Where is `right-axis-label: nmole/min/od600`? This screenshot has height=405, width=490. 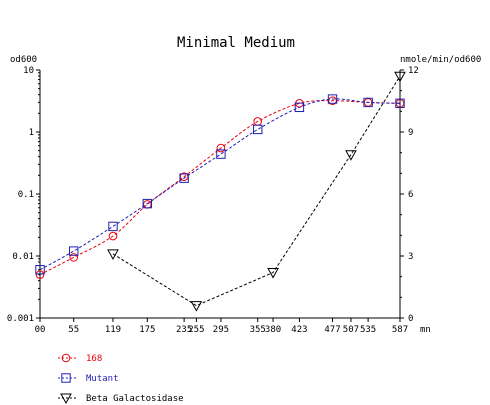 right-axis-label: nmole/min/od600 is located at coordinates (440, 60).